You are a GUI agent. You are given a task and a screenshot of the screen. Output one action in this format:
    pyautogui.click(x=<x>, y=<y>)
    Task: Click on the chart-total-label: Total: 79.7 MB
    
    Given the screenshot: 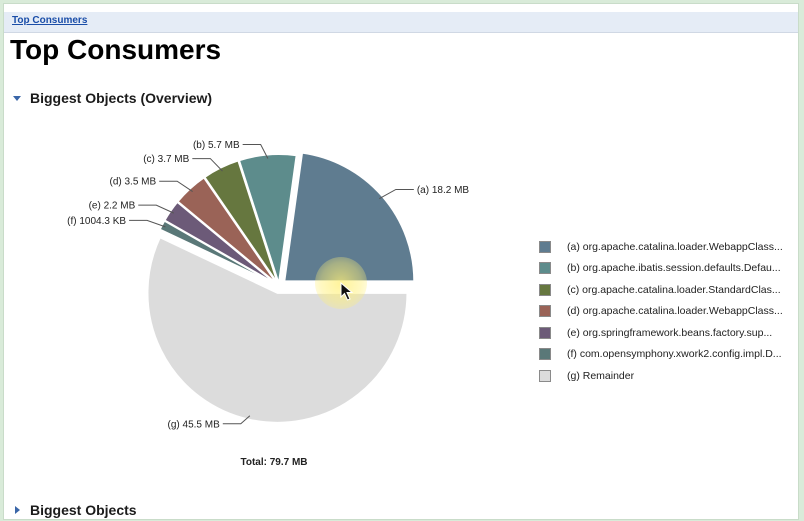 What is the action you would take?
    pyautogui.click(x=273, y=462)
    